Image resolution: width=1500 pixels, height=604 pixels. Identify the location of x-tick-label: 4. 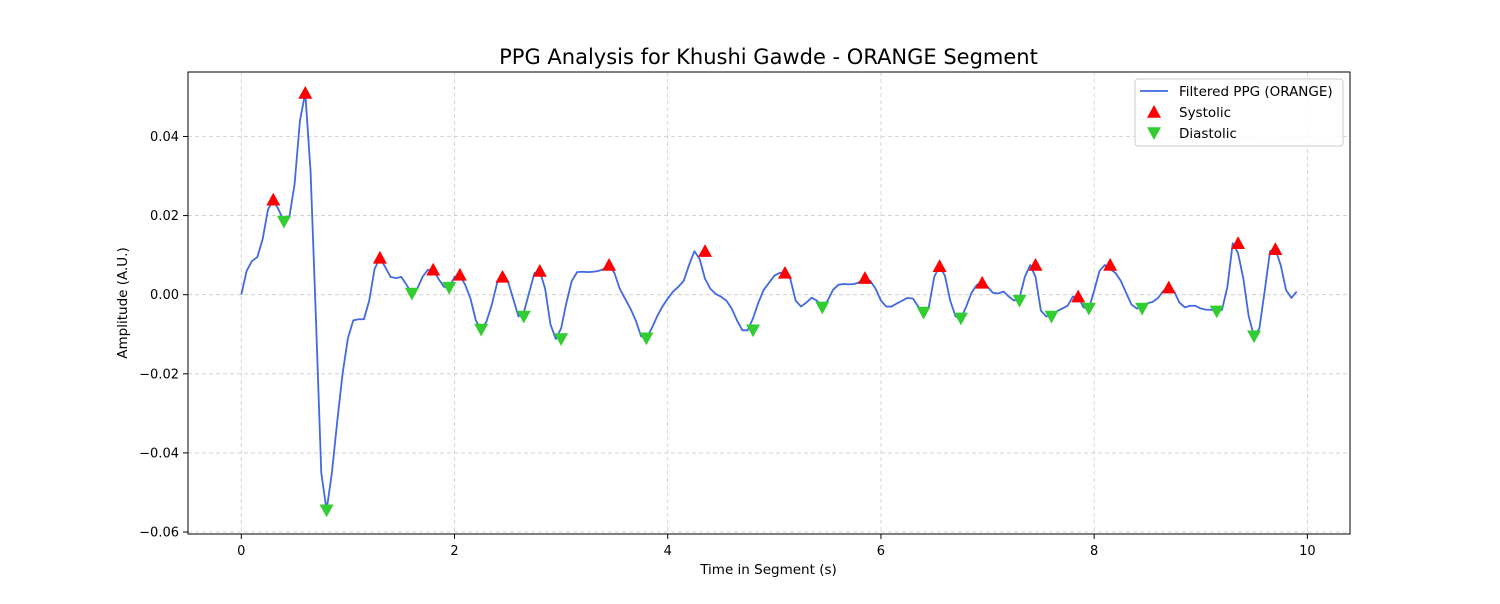
(668, 551).